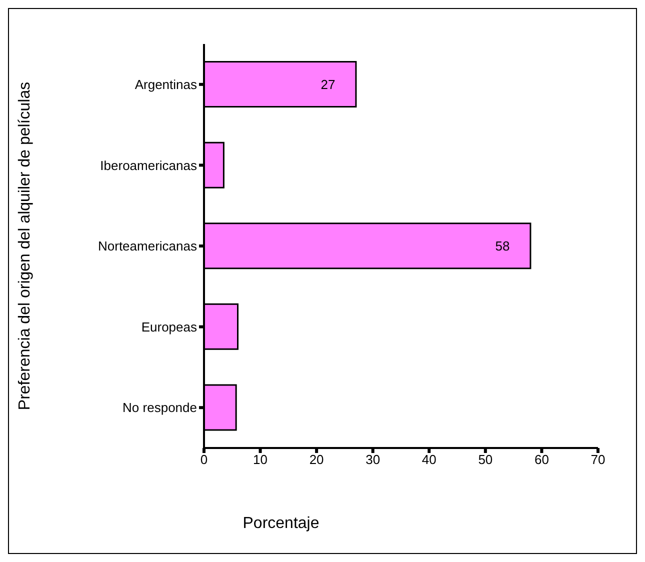 The height and width of the screenshot is (562, 645). What do you see at coordinates (373, 460) in the screenshot?
I see `x-tick-label: 30` at bounding box center [373, 460].